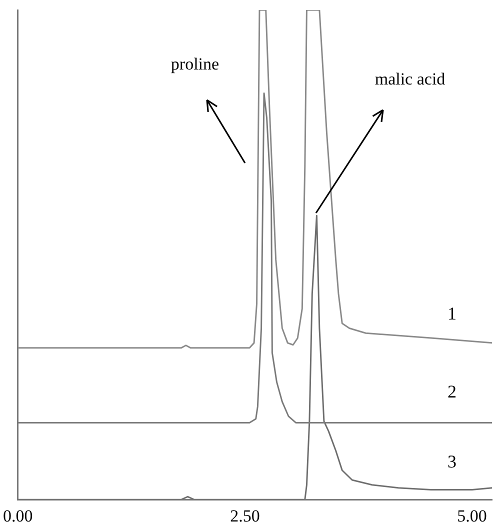 The height and width of the screenshot is (532, 494). Describe the element at coordinates (245, 516) in the screenshot. I see `x-tick-label: 2.50` at that location.